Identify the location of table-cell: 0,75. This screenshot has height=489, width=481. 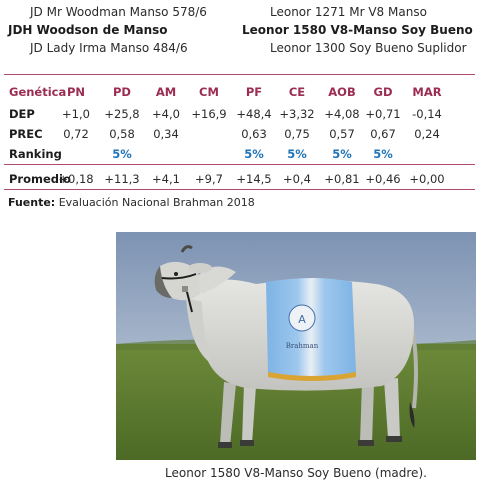
(297, 134).